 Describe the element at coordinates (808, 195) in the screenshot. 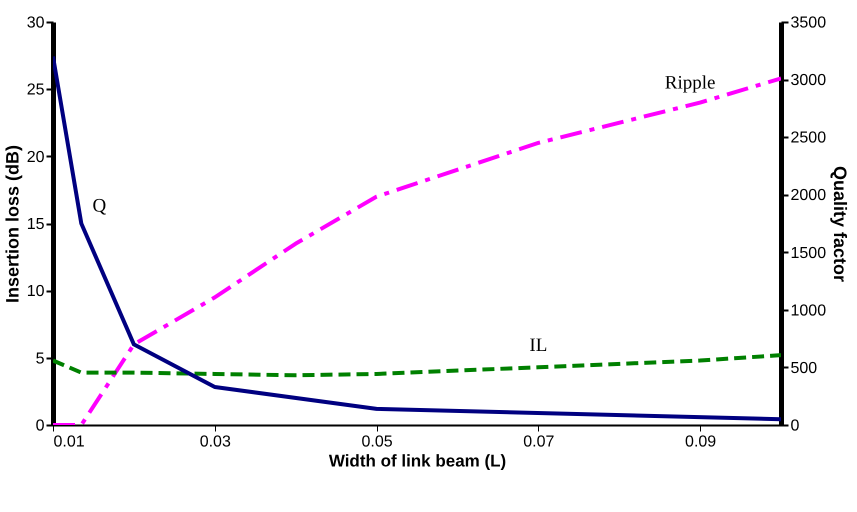

I see `y2-tick-label: 2000` at that location.